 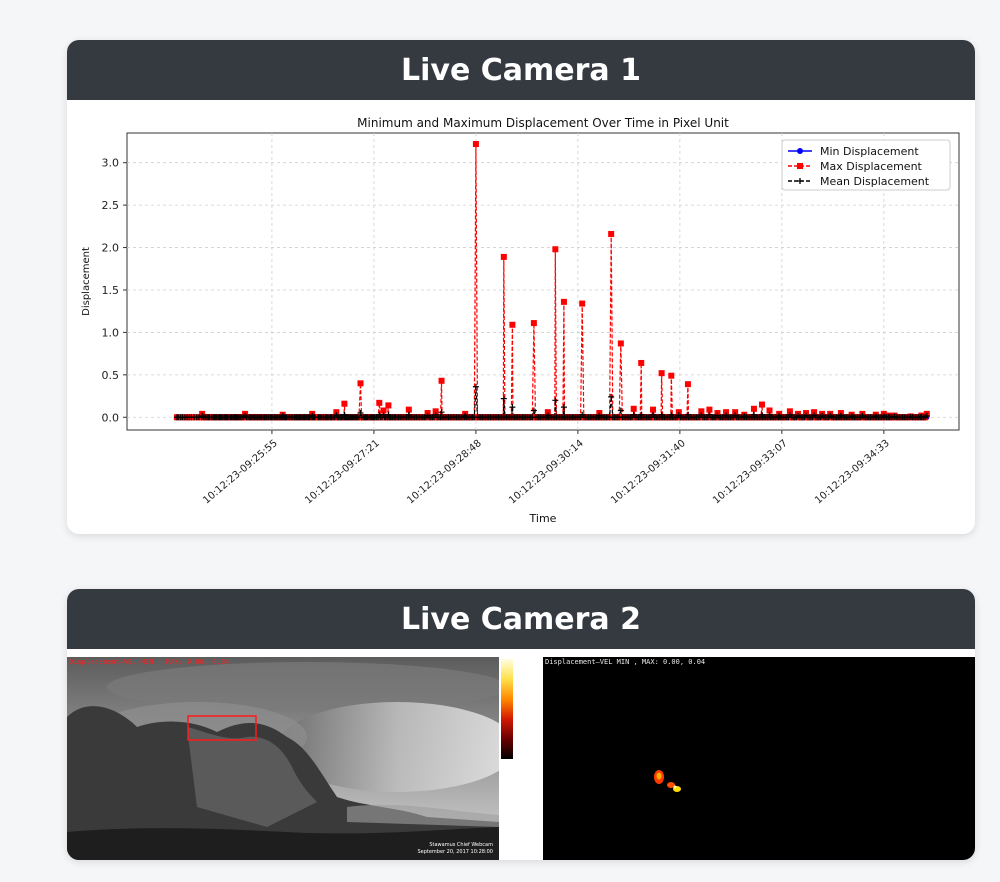 What do you see at coordinates (461, 845) in the screenshot?
I see `watermark-title: Stawamus Chief Webcam` at bounding box center [461, 845].